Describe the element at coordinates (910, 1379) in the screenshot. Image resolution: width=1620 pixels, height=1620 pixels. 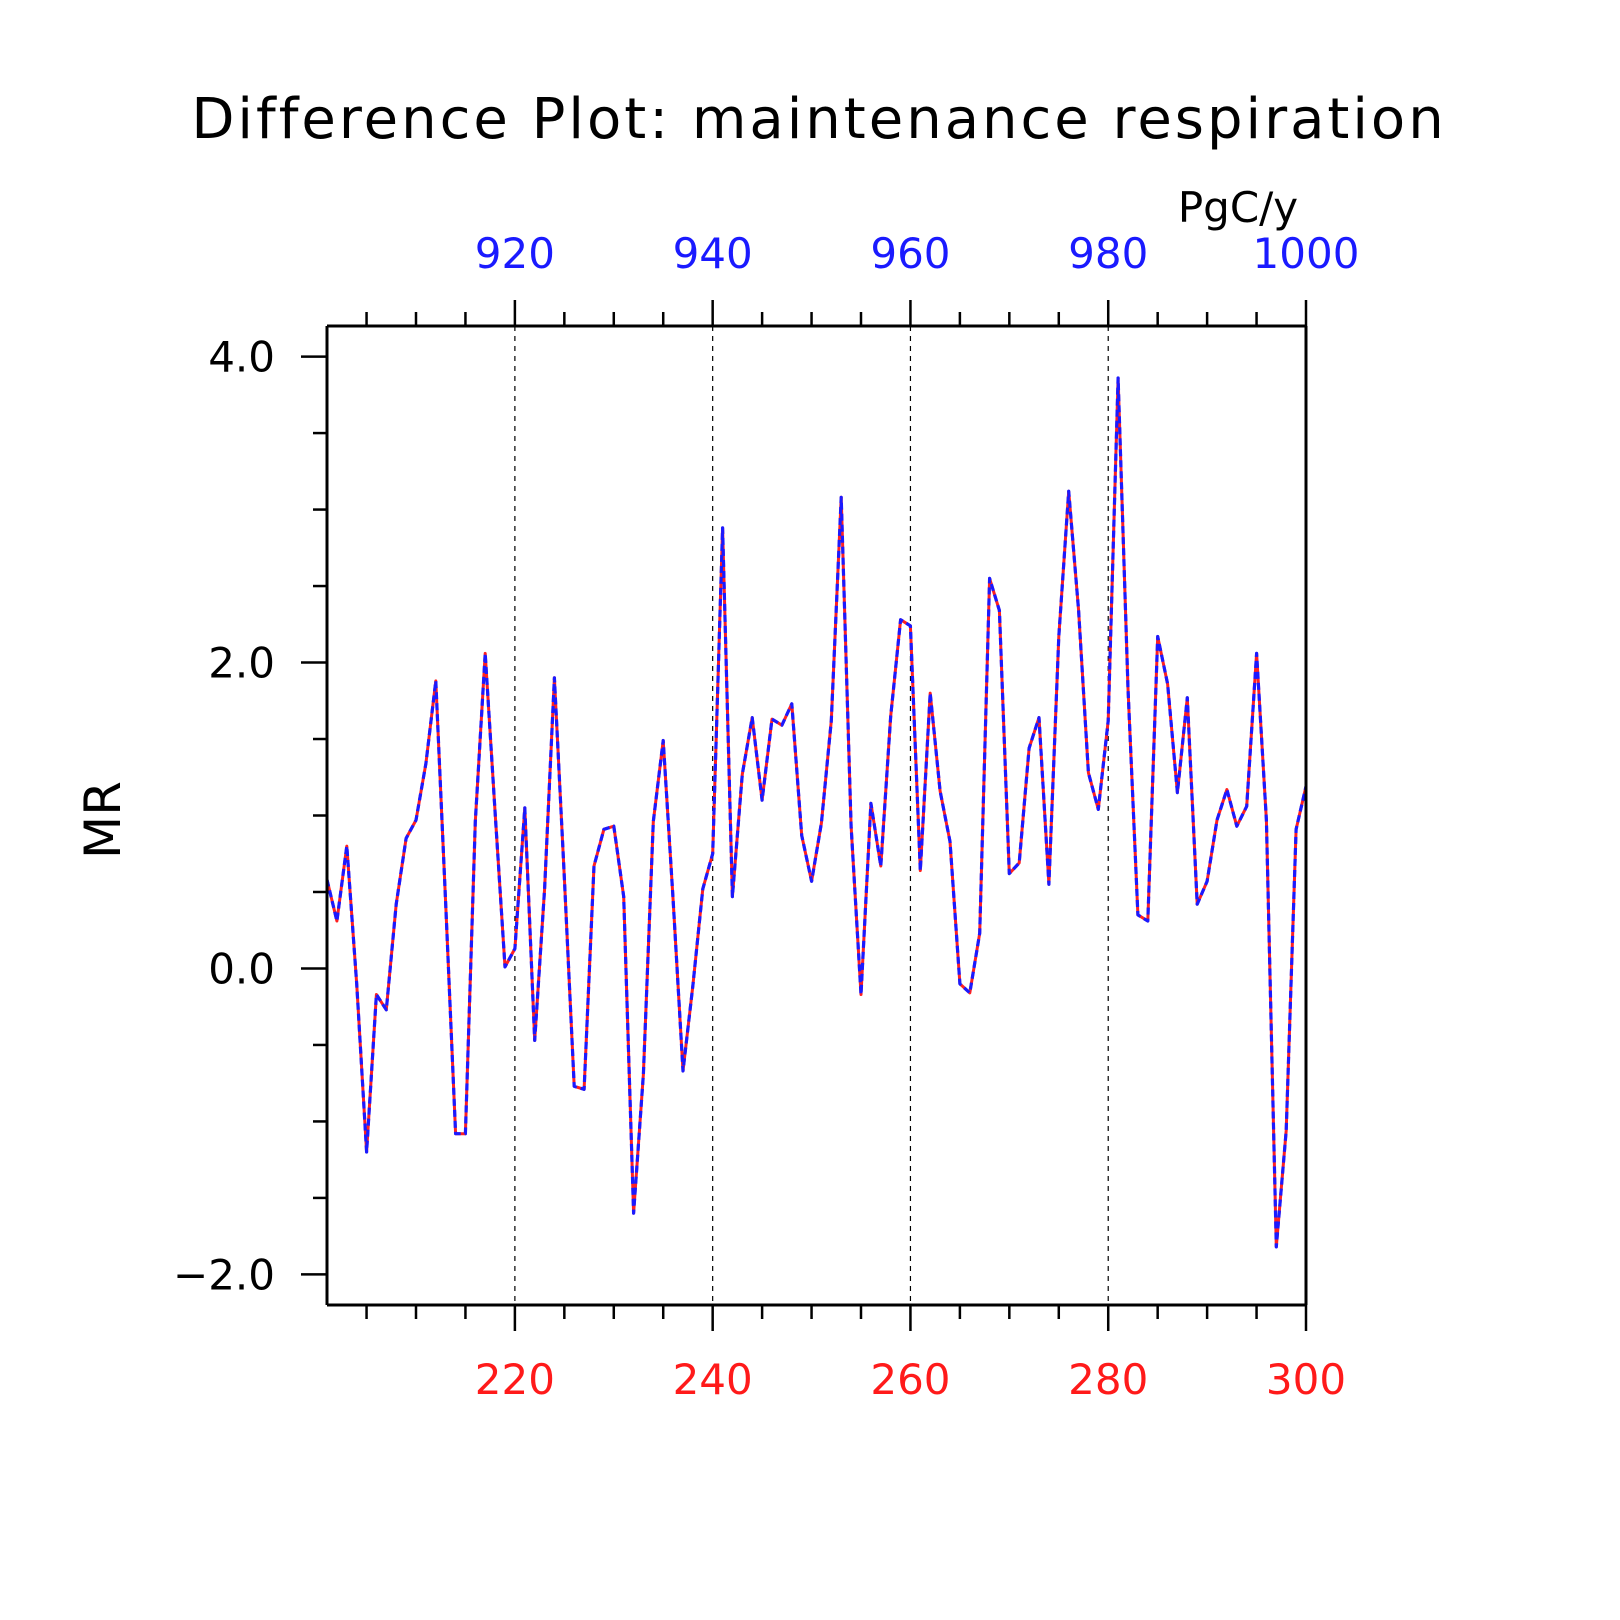
I see `x-bottom-tick-label-2: 260` at that location.